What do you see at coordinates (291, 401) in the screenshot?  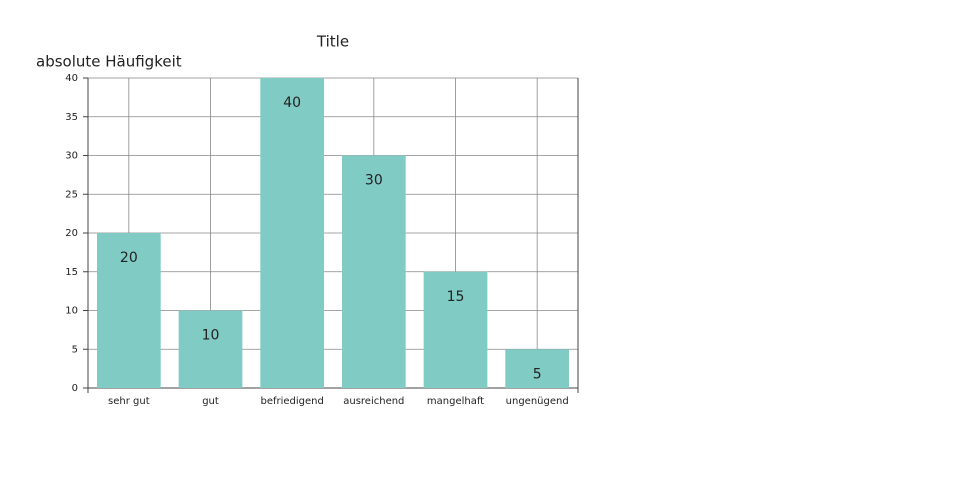 I see `x-tick-label: befriedigend` at bounding box center [291, 401].